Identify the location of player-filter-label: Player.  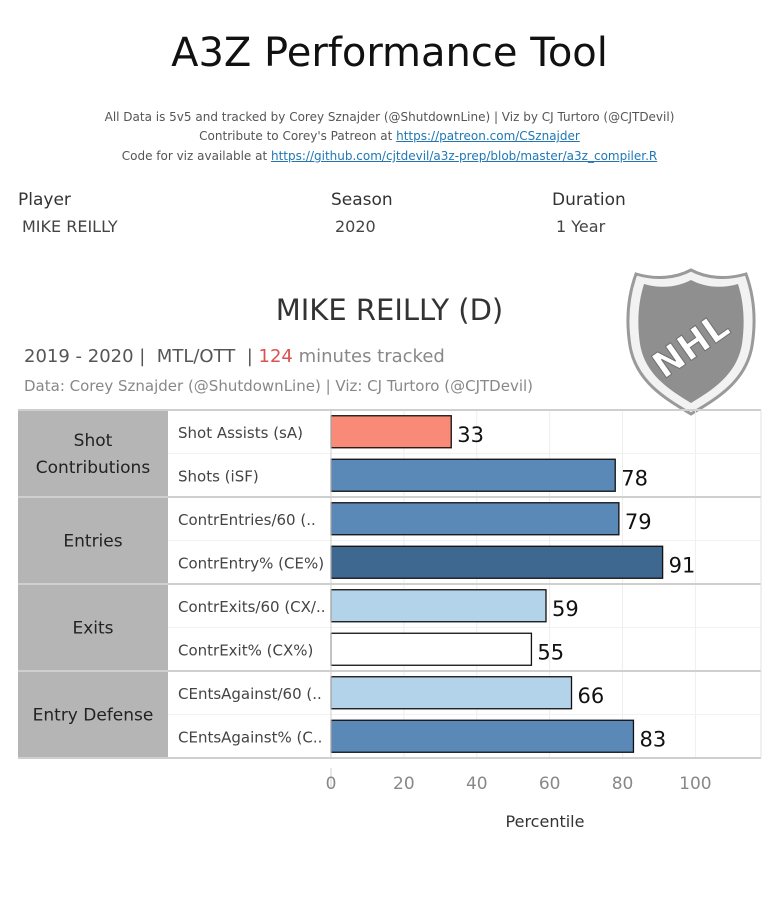
(44, 200).